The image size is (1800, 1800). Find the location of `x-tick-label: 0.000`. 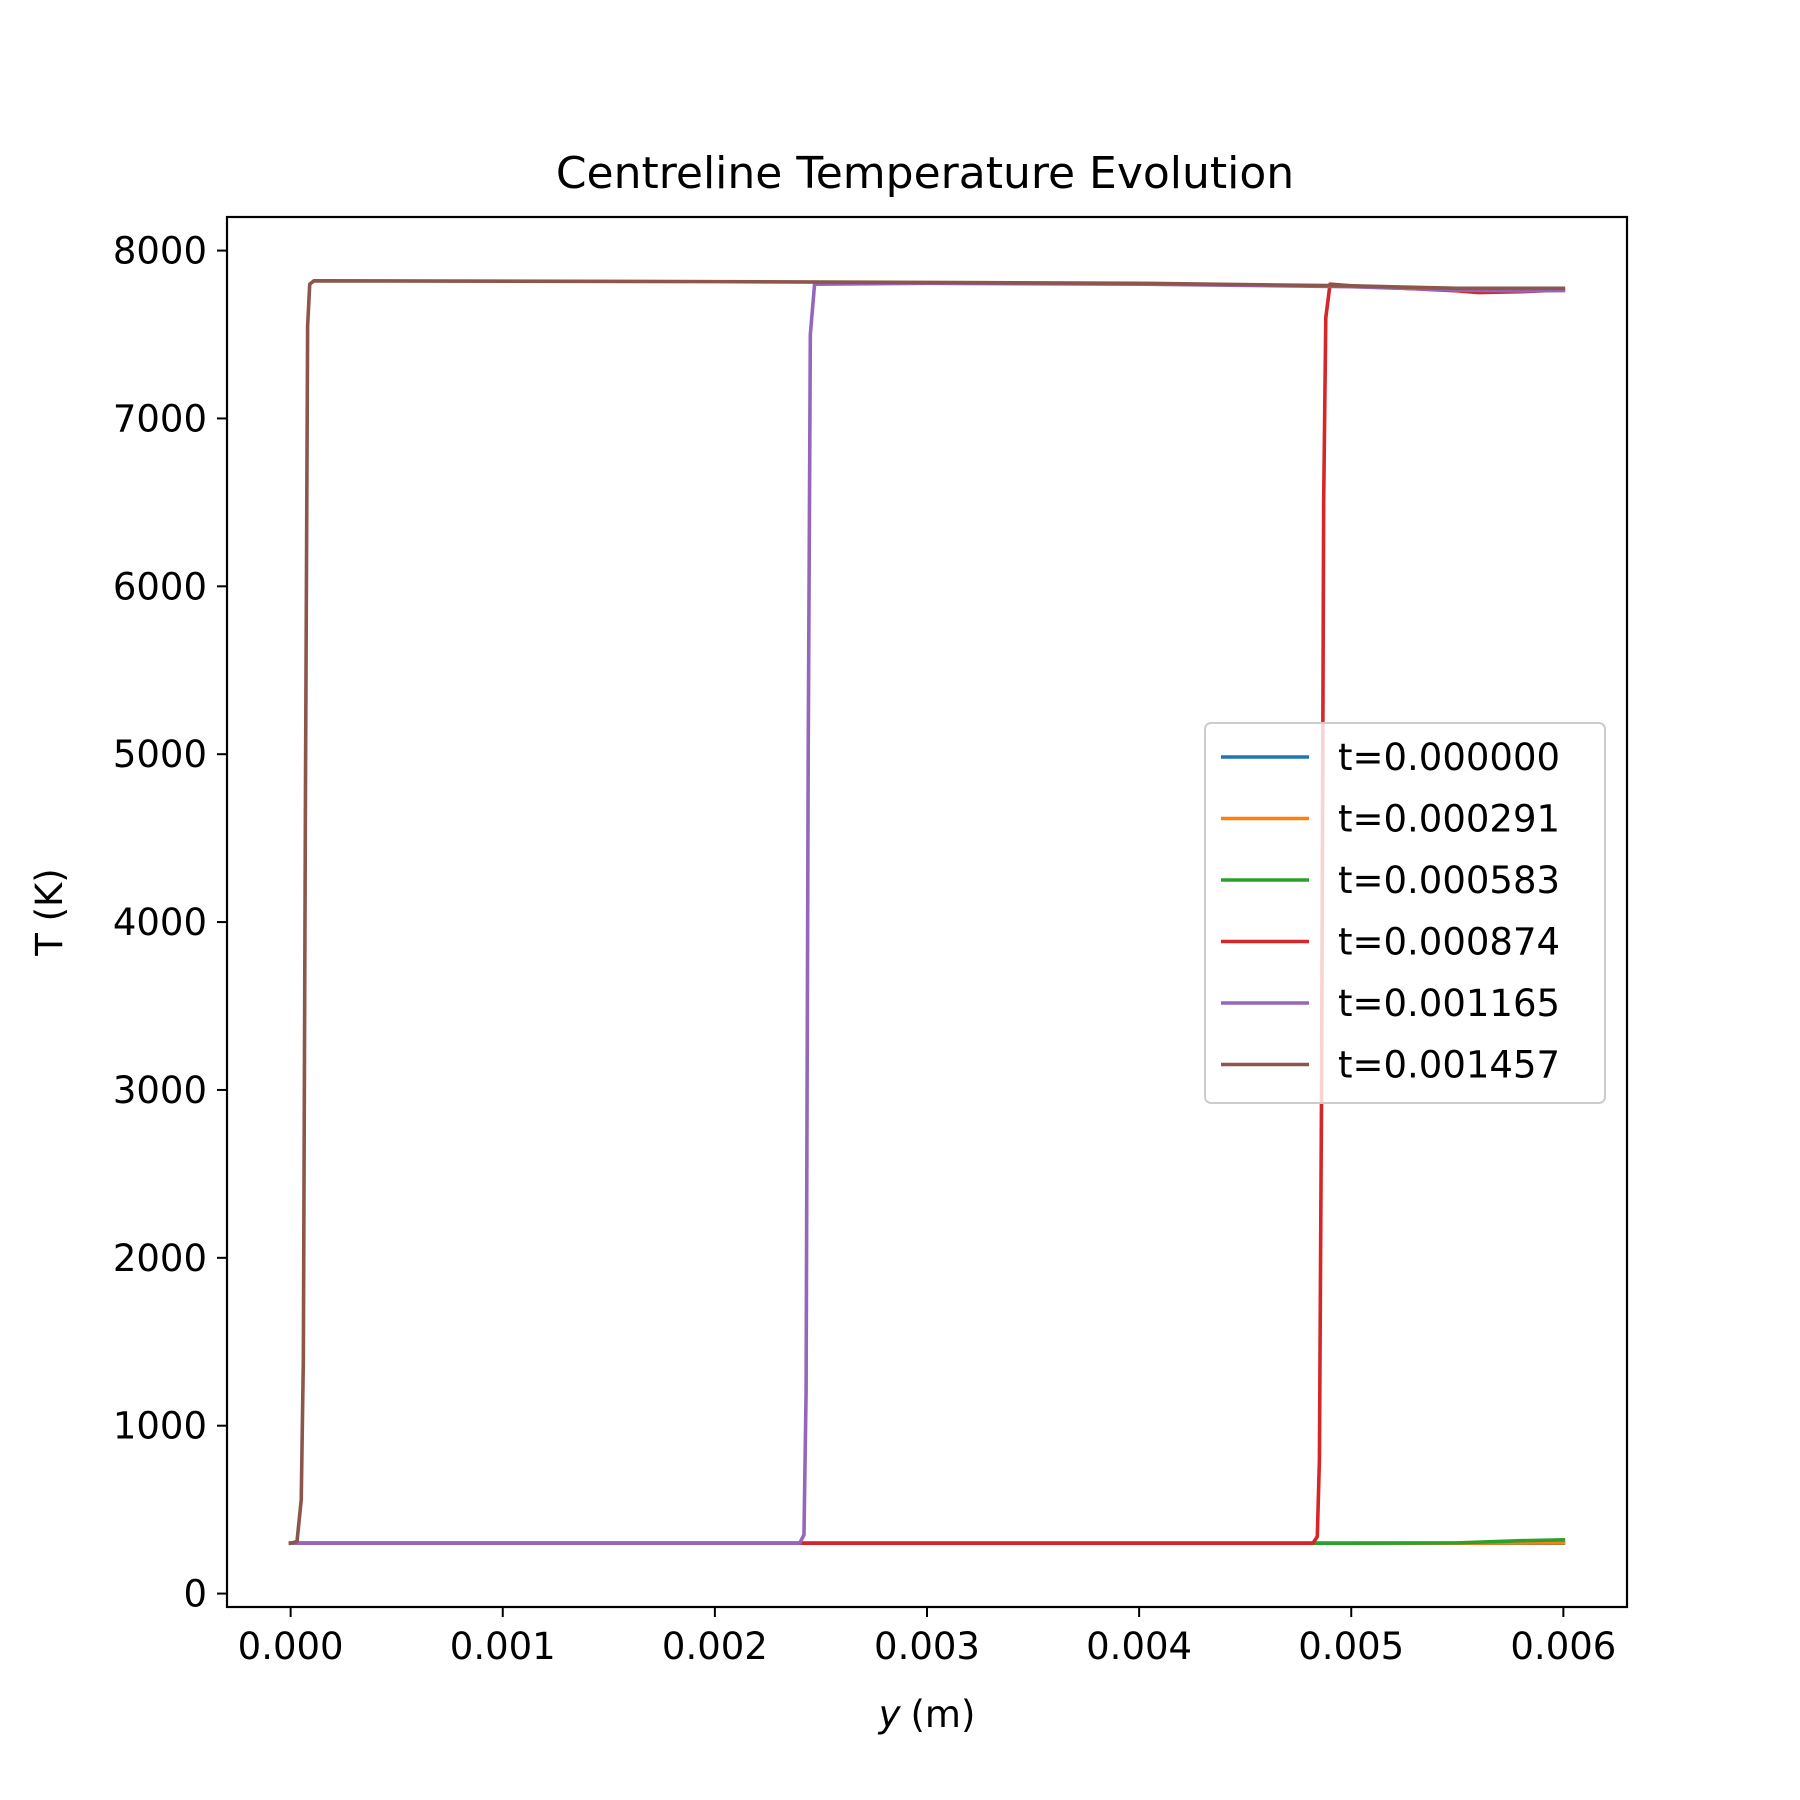

x-tick-label: 0.000 is located at coordinates (291, 1646).